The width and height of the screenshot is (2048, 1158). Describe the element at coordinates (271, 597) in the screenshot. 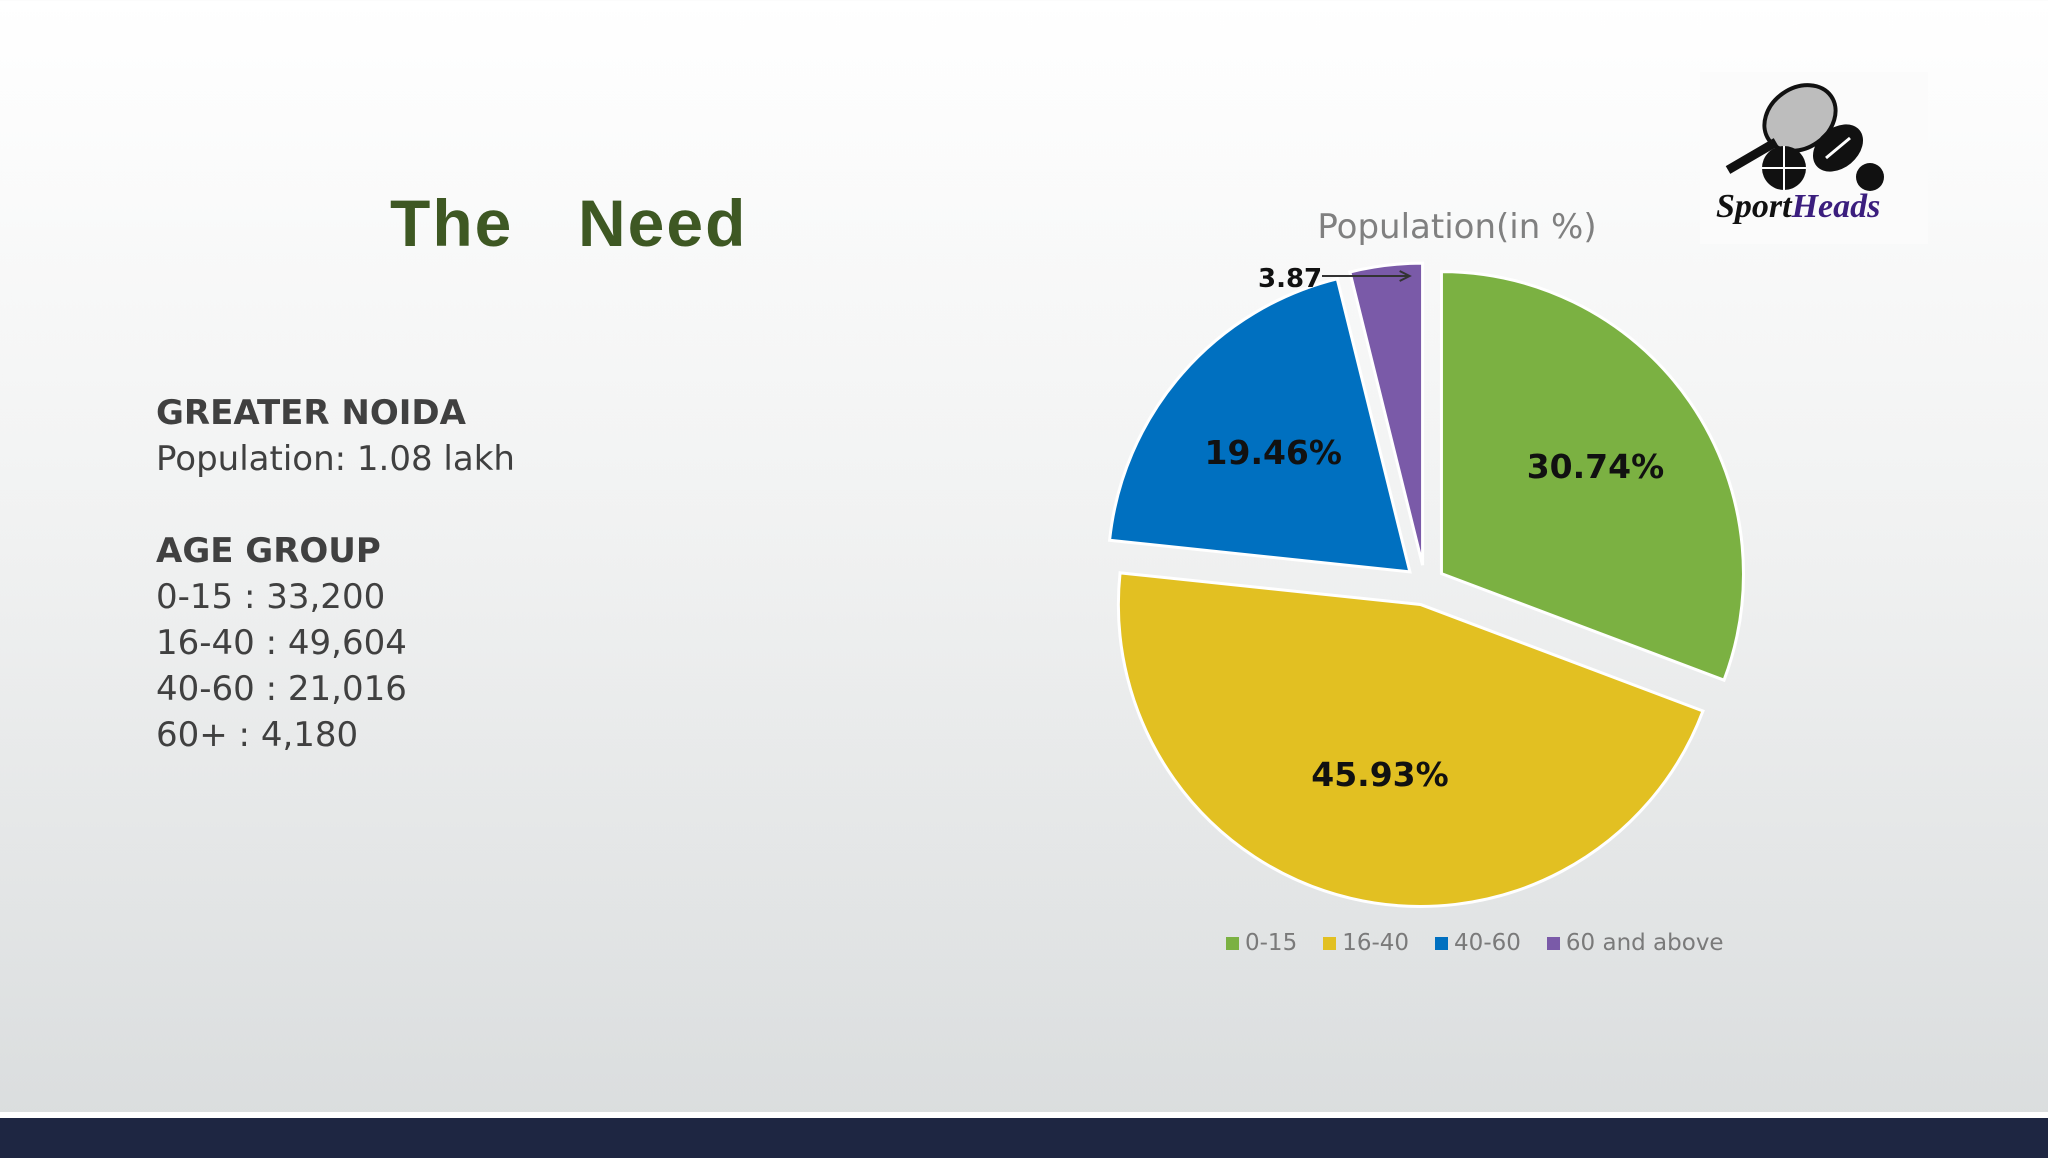

I see `age-line-0-15: 0-15 : 33,200` at that location.